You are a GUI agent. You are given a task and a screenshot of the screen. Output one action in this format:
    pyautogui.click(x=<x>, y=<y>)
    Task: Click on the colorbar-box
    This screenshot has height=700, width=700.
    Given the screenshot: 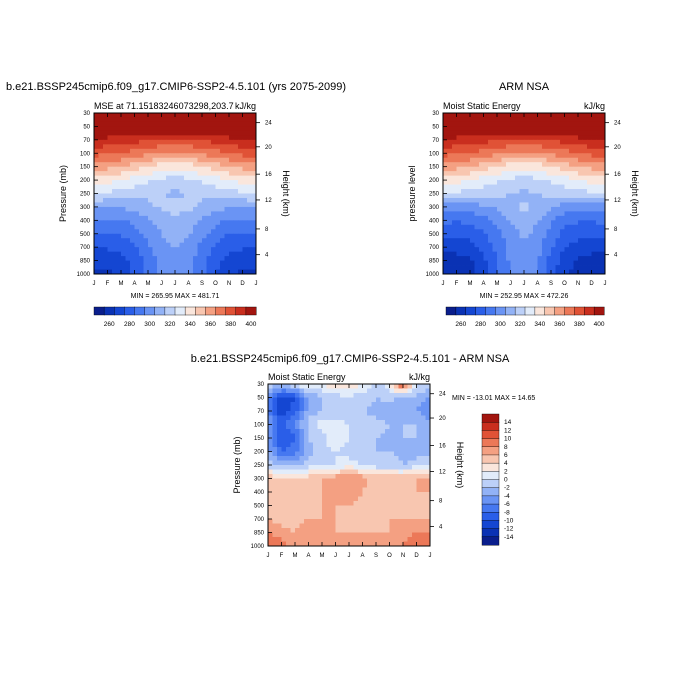 What is the action you would take?
    pyautogui.click(x=490, y=516)
    